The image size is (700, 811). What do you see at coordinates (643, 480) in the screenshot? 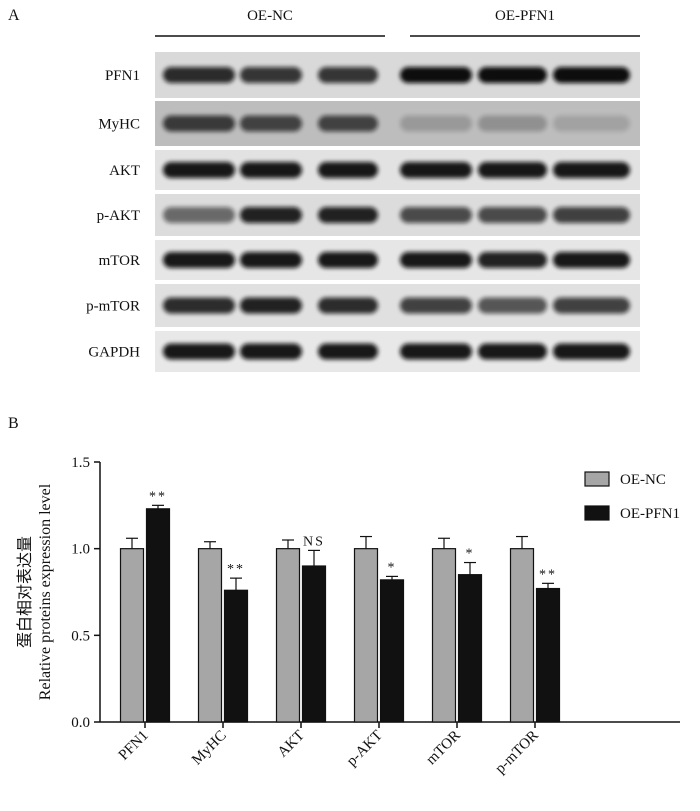
I see `legend-label: OE-NC` at bounding box center [643, 480].